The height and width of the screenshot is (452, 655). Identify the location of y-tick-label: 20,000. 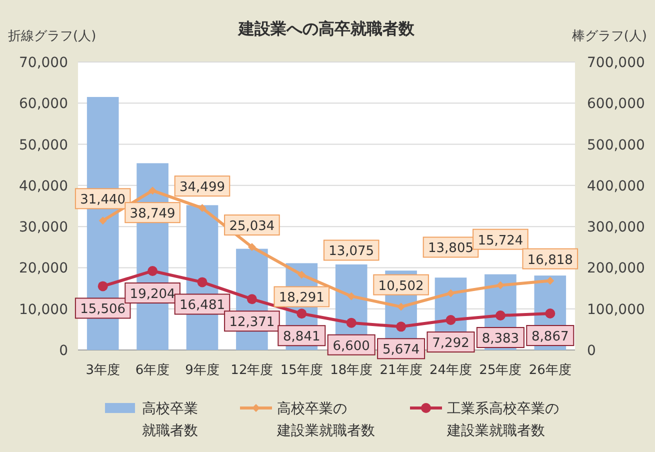
(43, 268).